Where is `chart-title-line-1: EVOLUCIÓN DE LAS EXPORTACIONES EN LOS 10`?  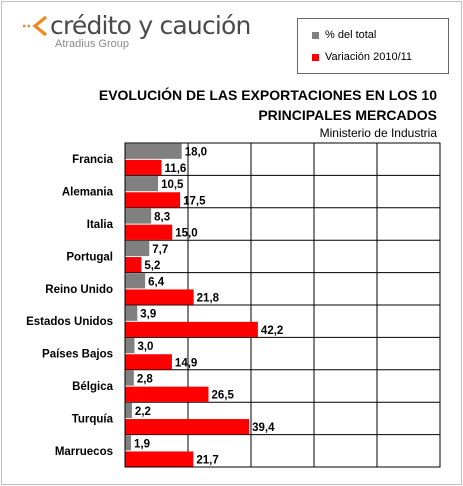 chart-title-line-1: EVOLUCIÓN DE LAS EXPORTACIONES EN LOS 10 is located at coordinates (267, 95).